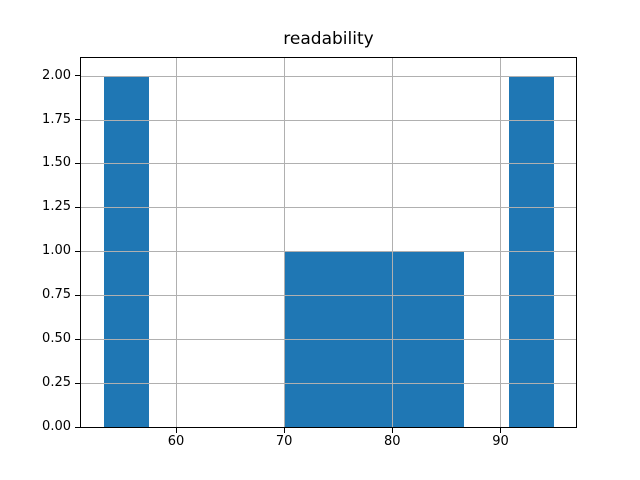  I want to click on x-tick-label: 90, so click(500, 441).